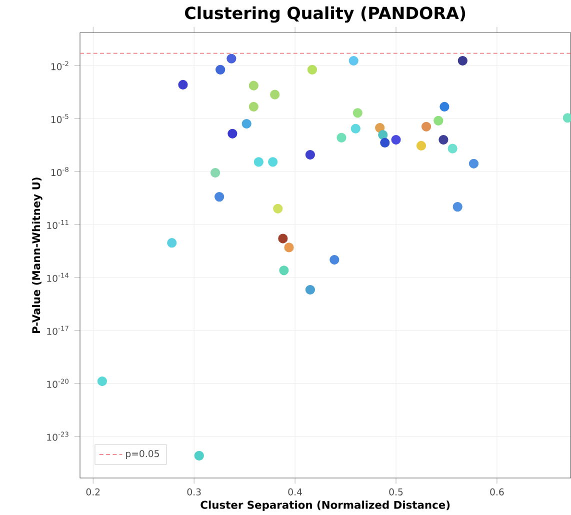 This screenshot has width=571, height=515. What do you see at coordinates (194, 492) in the screenshot?
I see `x-tick-label: 0.3` at bounding box center [194, 492].